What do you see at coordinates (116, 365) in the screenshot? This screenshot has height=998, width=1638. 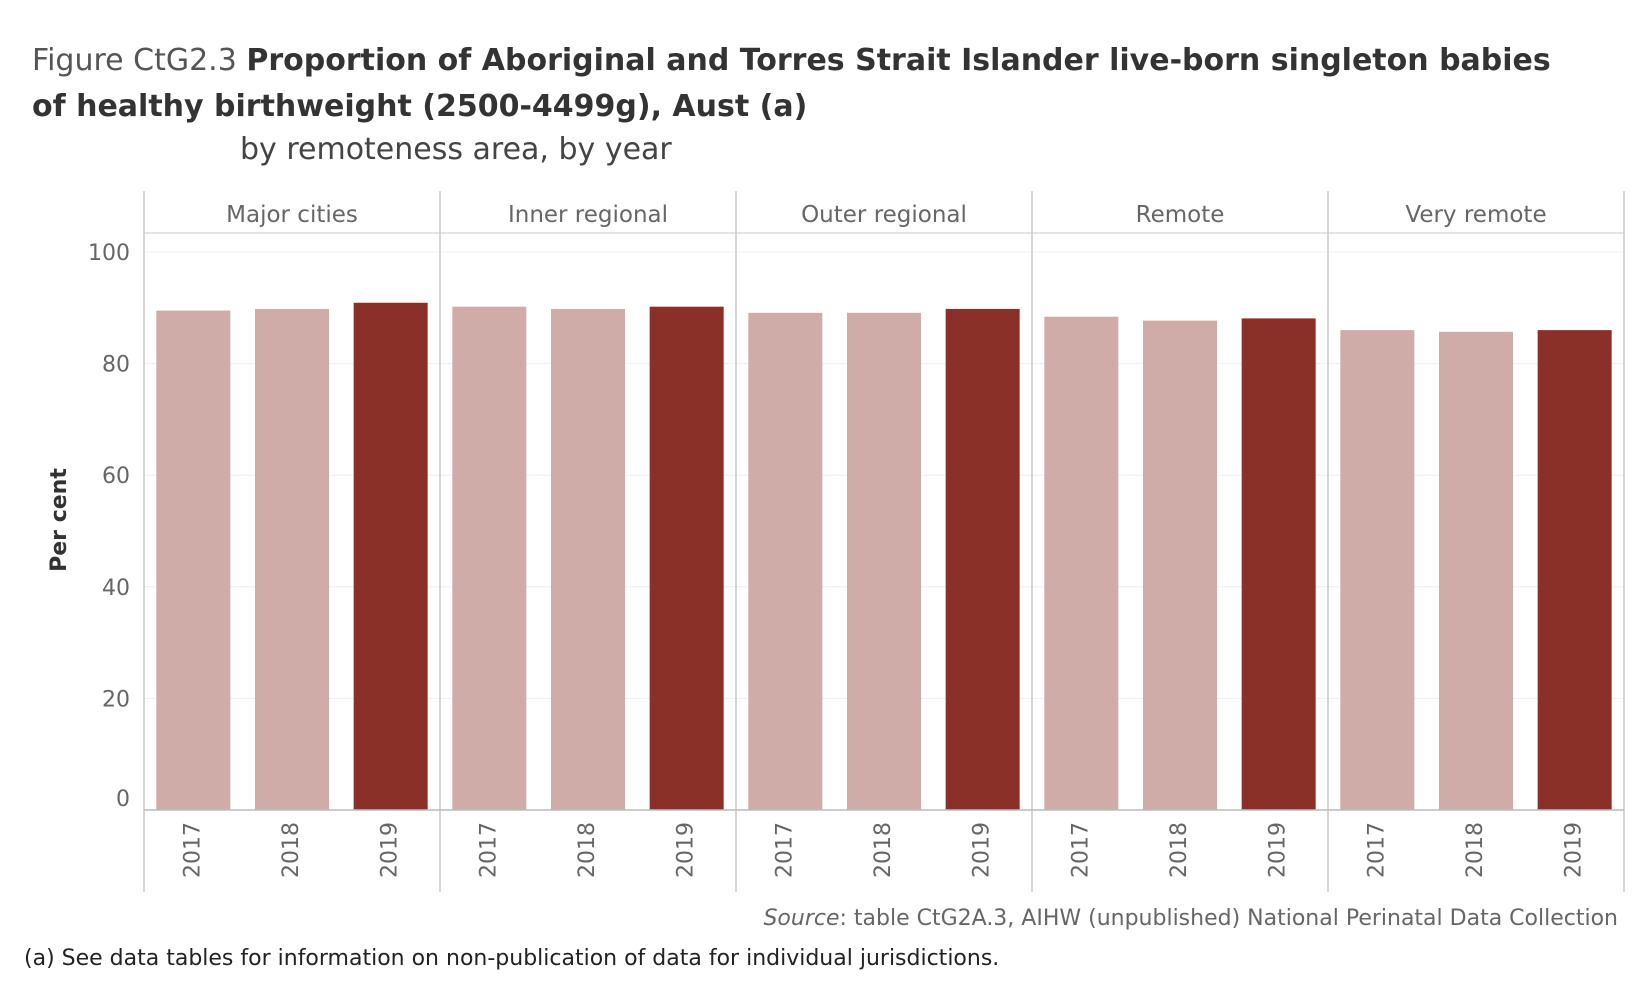 I see `y-tick-label: 80` at bounding box center [116, 365].